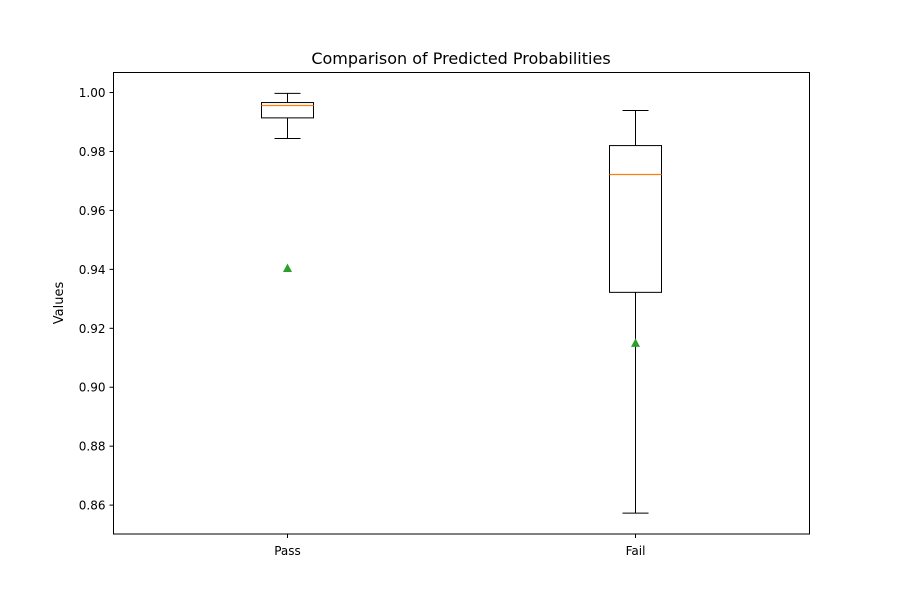 The width and height of the screenshot is (900, 605). What do you see at coordinates (460, 58) in the screenshot?
I see `chart-title: Comparison of Predicted Probabilities` at bounding box center [460, 58].